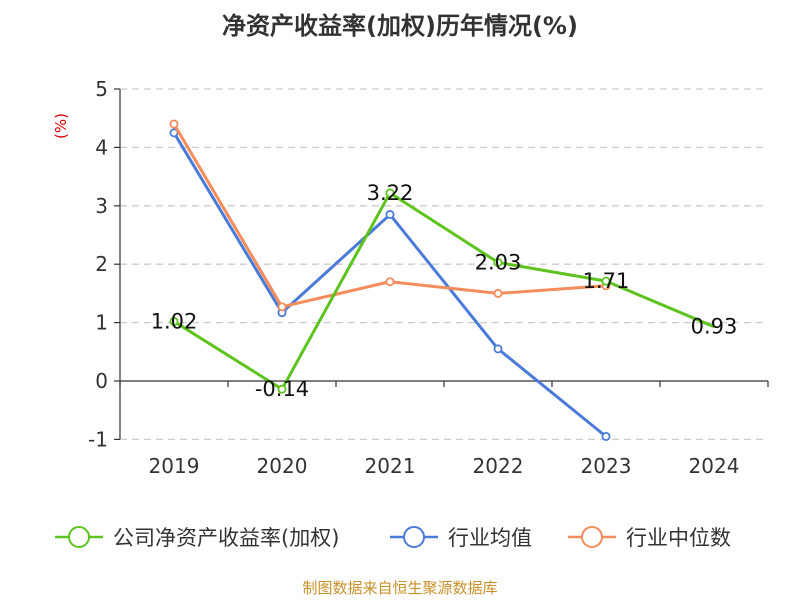 The image size is (800, 600). What do you see at coordinates (390, 466) in the screenshot?
I see `x-tick-label: 2021` at bounding box center [390, 466].